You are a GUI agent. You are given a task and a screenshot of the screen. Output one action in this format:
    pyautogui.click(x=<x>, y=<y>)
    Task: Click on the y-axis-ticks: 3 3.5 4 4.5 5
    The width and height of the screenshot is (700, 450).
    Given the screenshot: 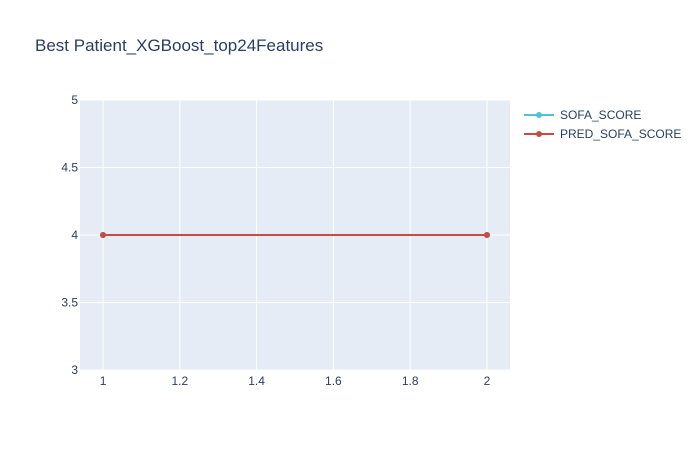 What is the action you would take?
    pyautogui.click(x=69, y=235)
    